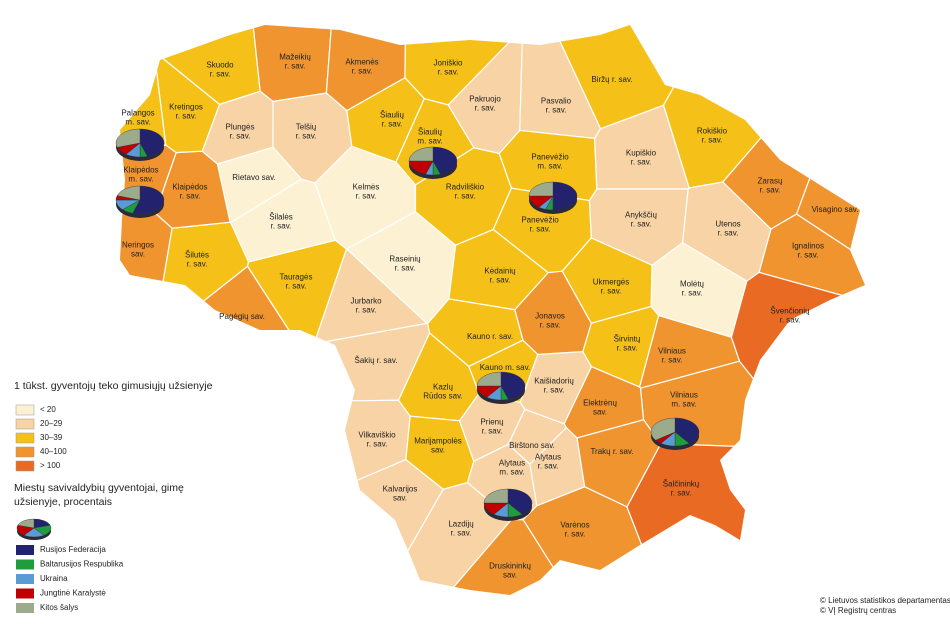  What do you see at coordinates (490, 336) in the screenshot?
I see `municipality-label: Kauno r. sav.` at bounding box center [490, 336].